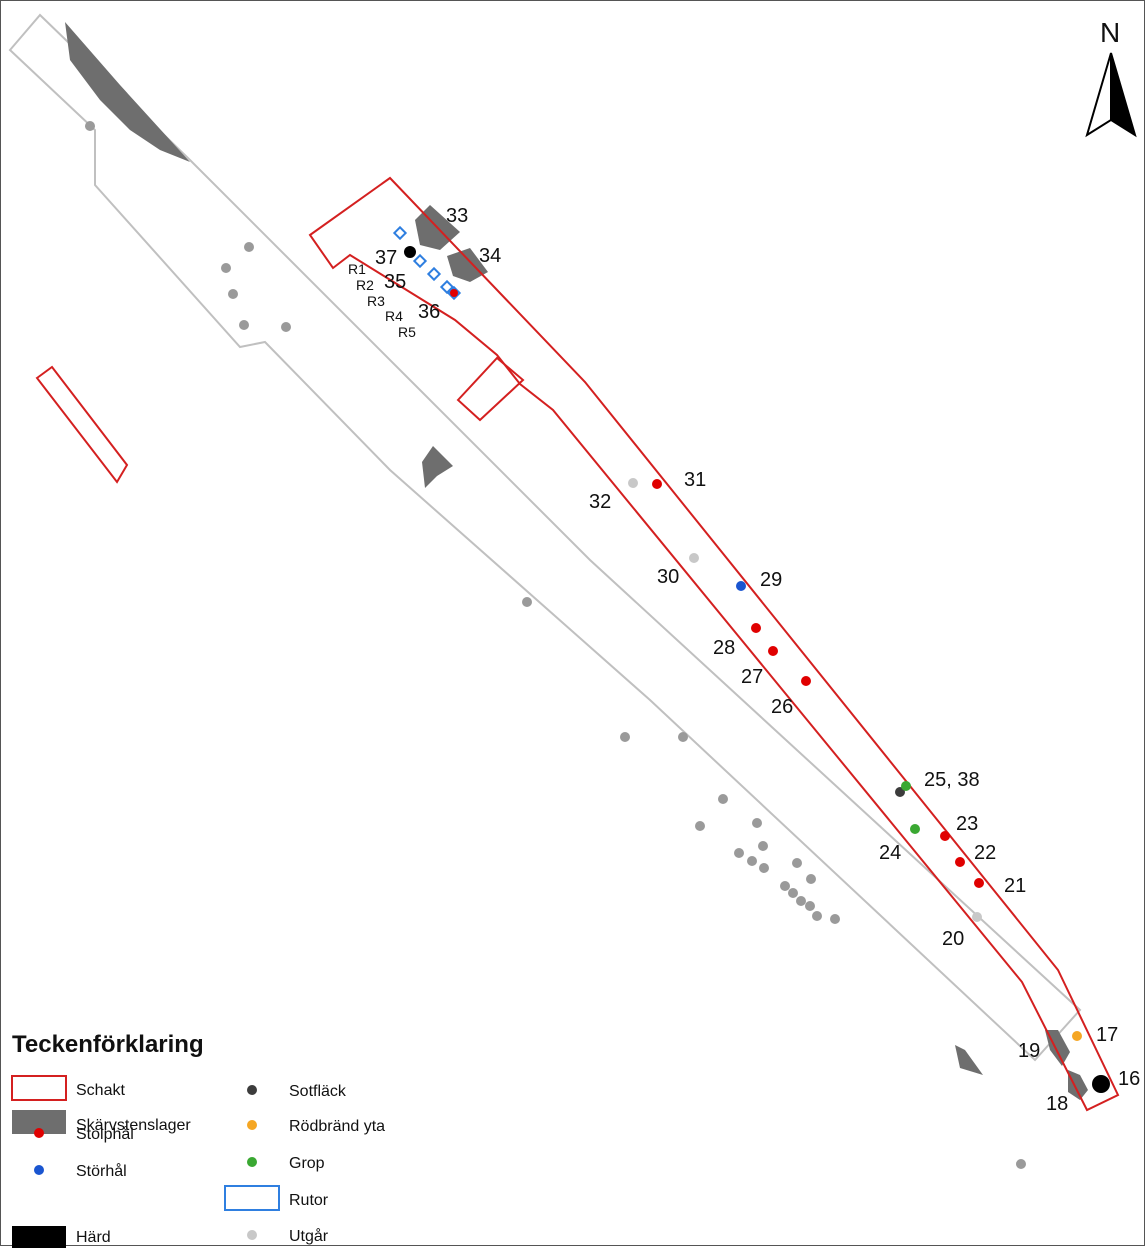 This screenshot has width=1147, height=1248. I want to click on legend-utgar-symbol, so click(252, 1235).